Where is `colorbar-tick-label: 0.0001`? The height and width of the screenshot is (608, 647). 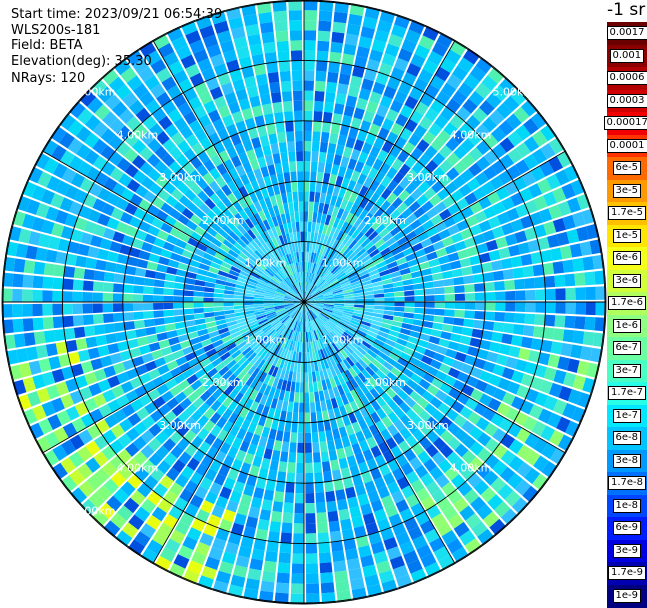 colorbar-tick-label: 0.0001 is located at coordinates (627, 146).